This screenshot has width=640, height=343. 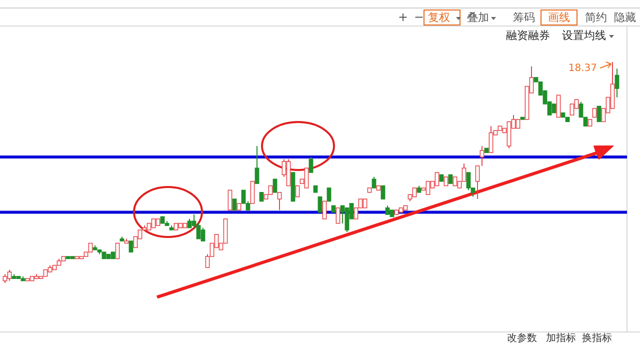 I want to click on text: 加指标, so click(x=561, y=337).